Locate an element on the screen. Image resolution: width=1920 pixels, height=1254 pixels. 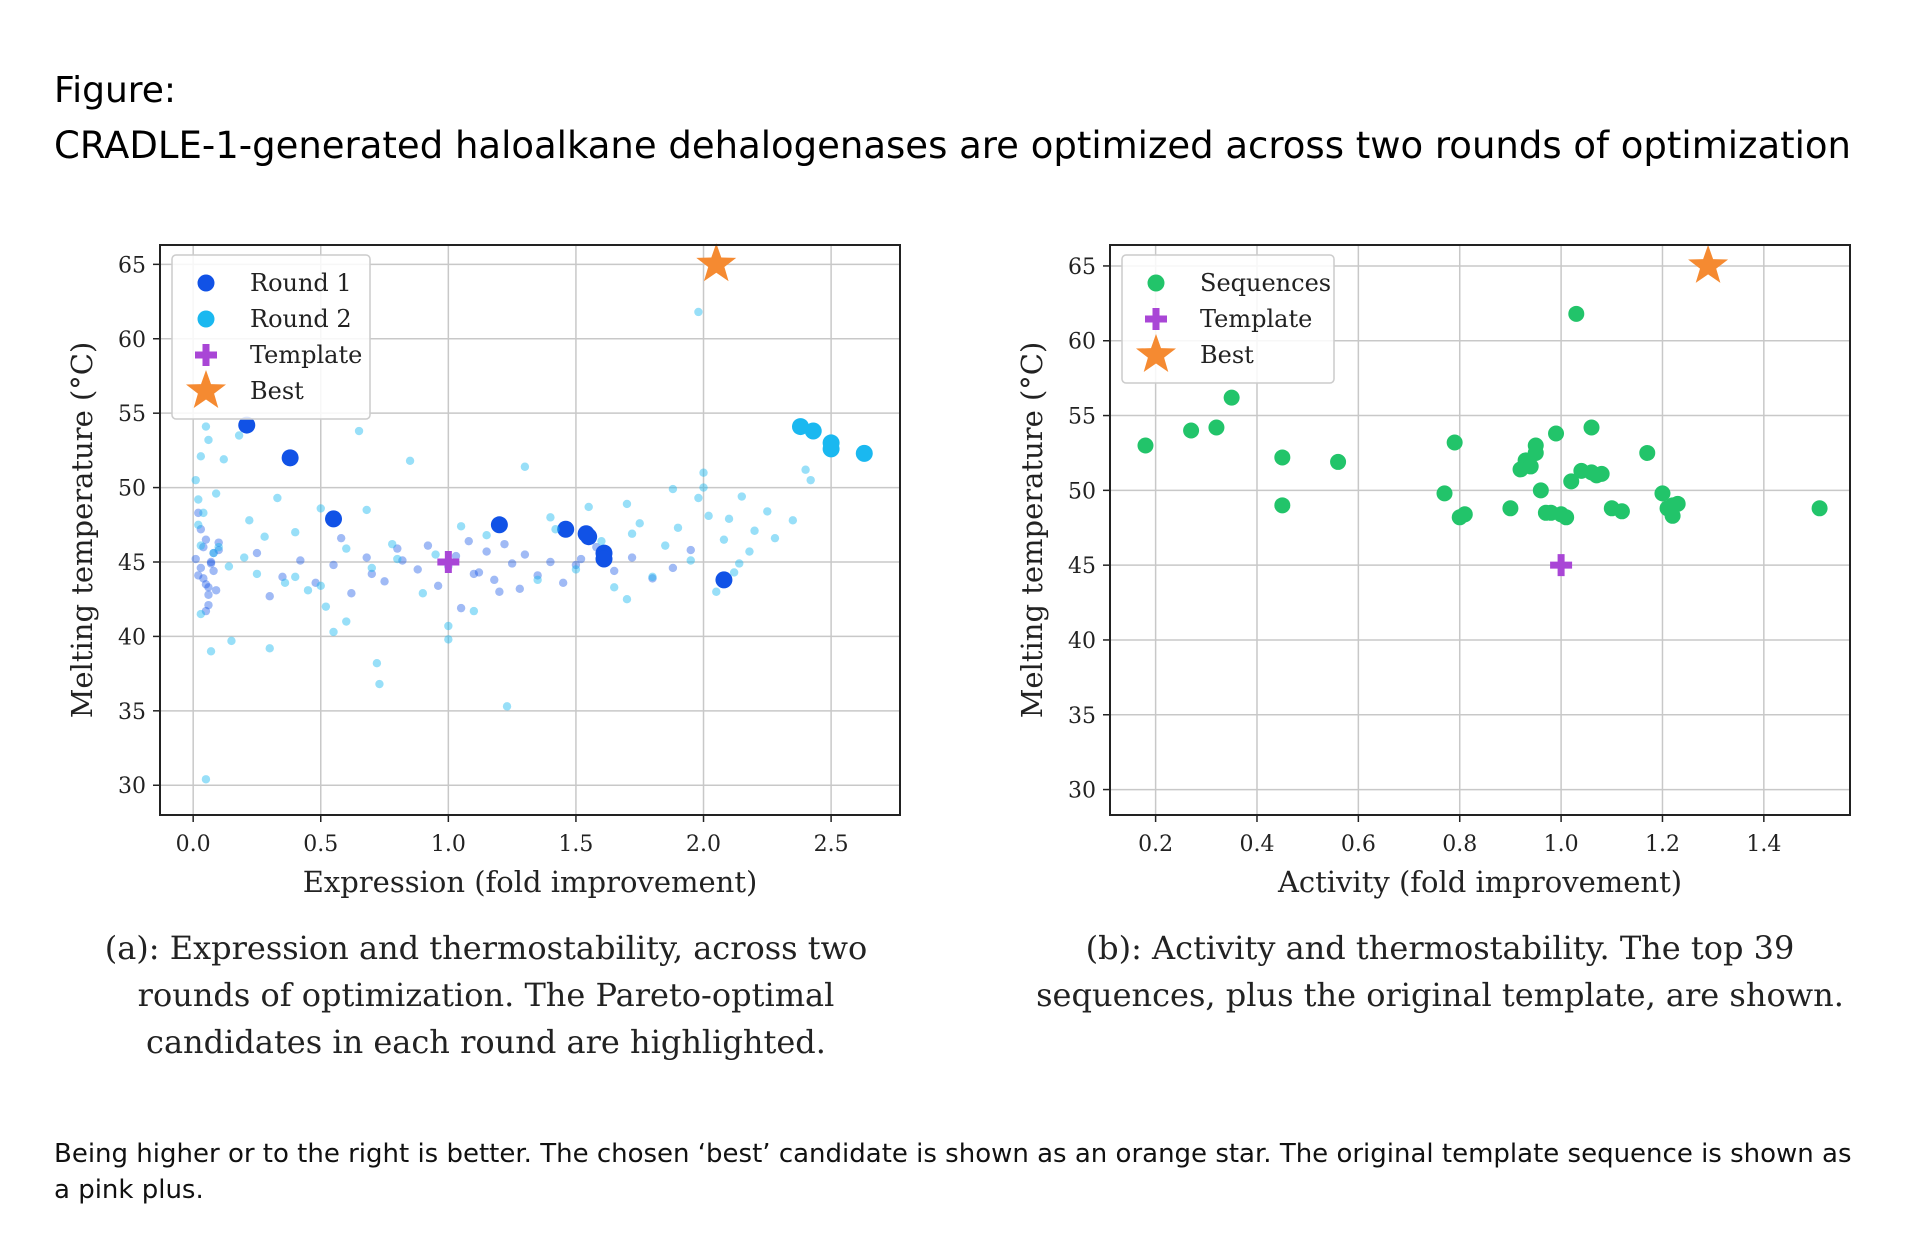
x-tick-label: 0.4 is located at coordinates (1256, 844).